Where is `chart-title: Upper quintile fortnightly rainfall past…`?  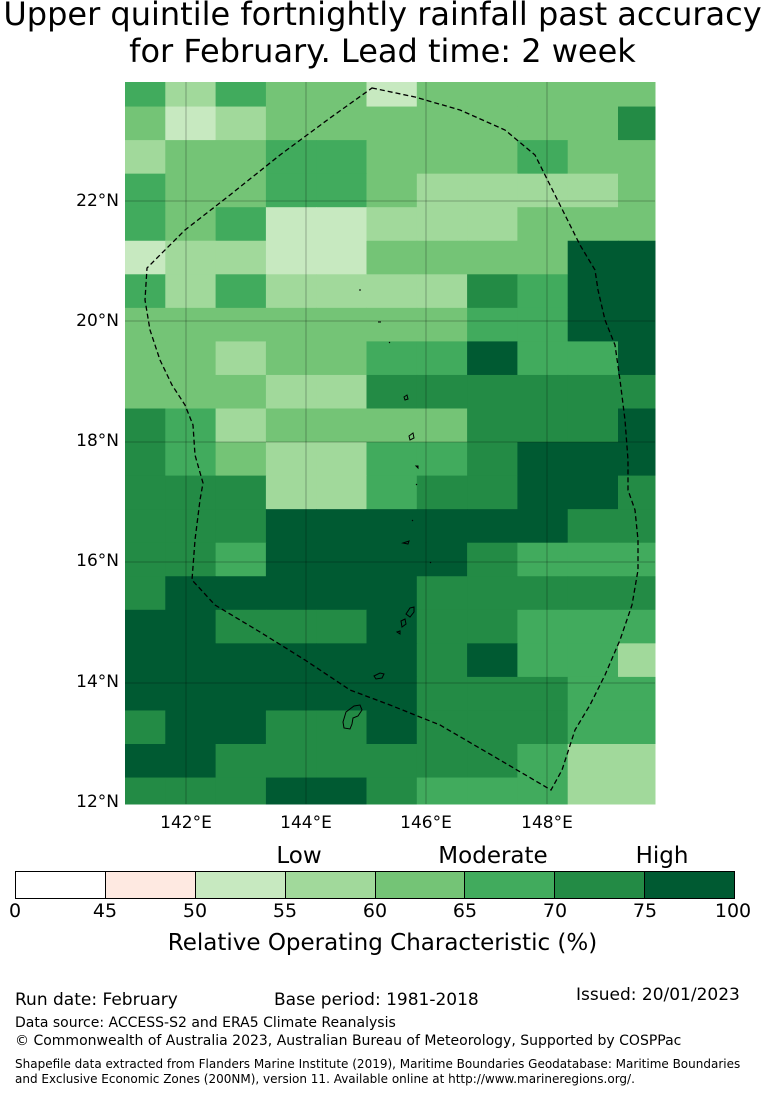
chart-title: Upper quintile fortnightly rainfall past… is located at coordinates (382, 35).